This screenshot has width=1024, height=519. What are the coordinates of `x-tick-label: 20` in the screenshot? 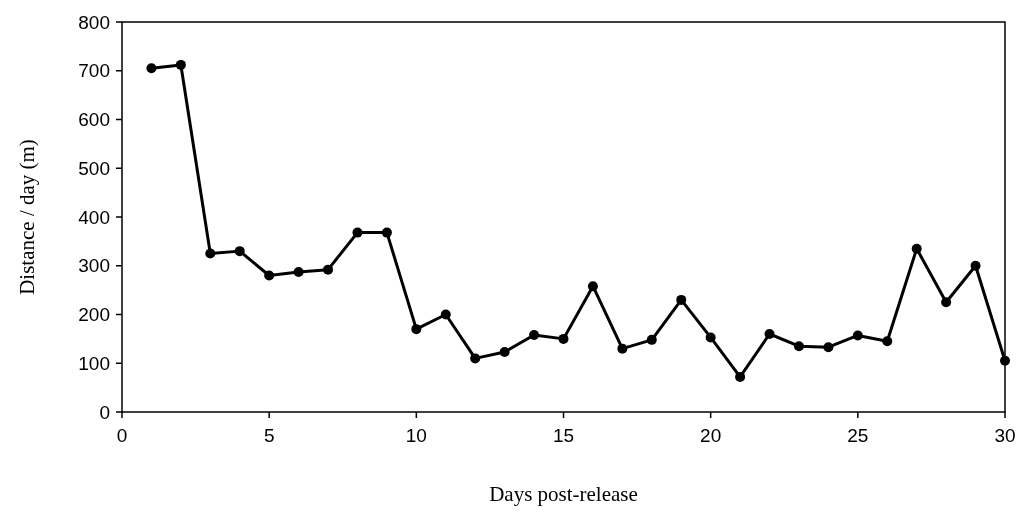 It's located at (711, 435).